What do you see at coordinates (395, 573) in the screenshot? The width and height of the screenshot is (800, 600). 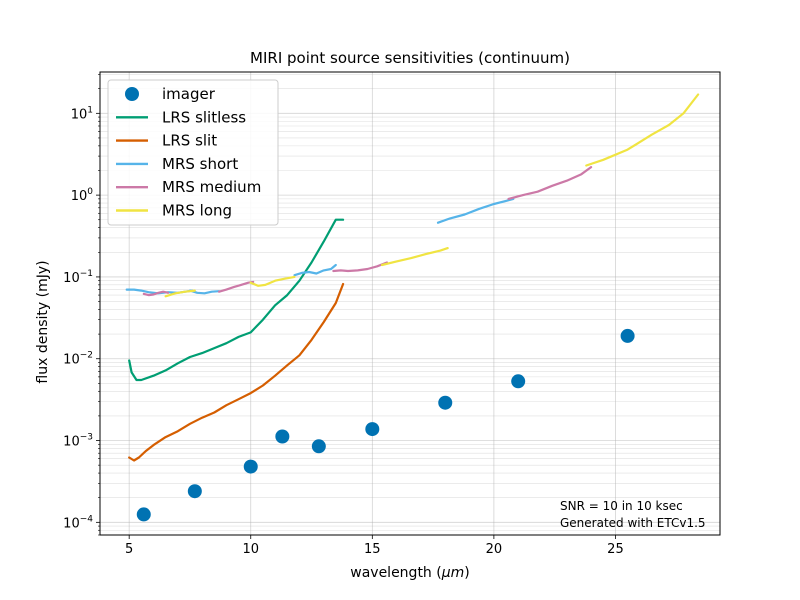 I see `x-axis-label-text: wavelength (` at bounding box center [395, 573].